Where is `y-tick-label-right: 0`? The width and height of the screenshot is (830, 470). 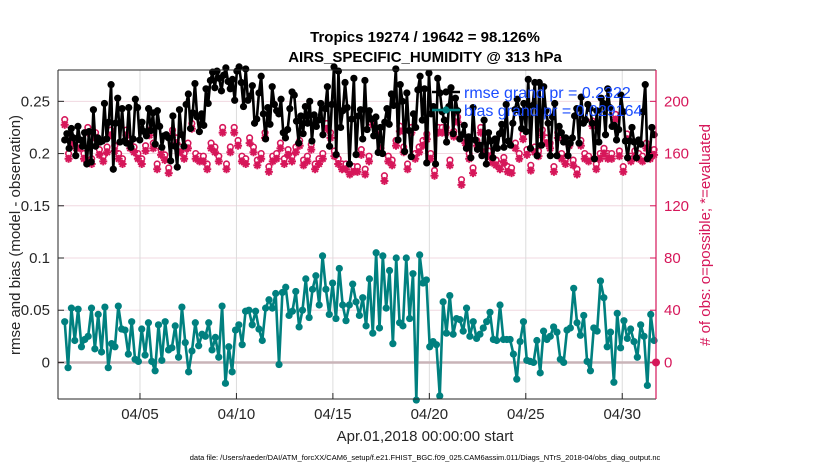 y-tick-label-right: 0 is located at coordinates (668, 362).